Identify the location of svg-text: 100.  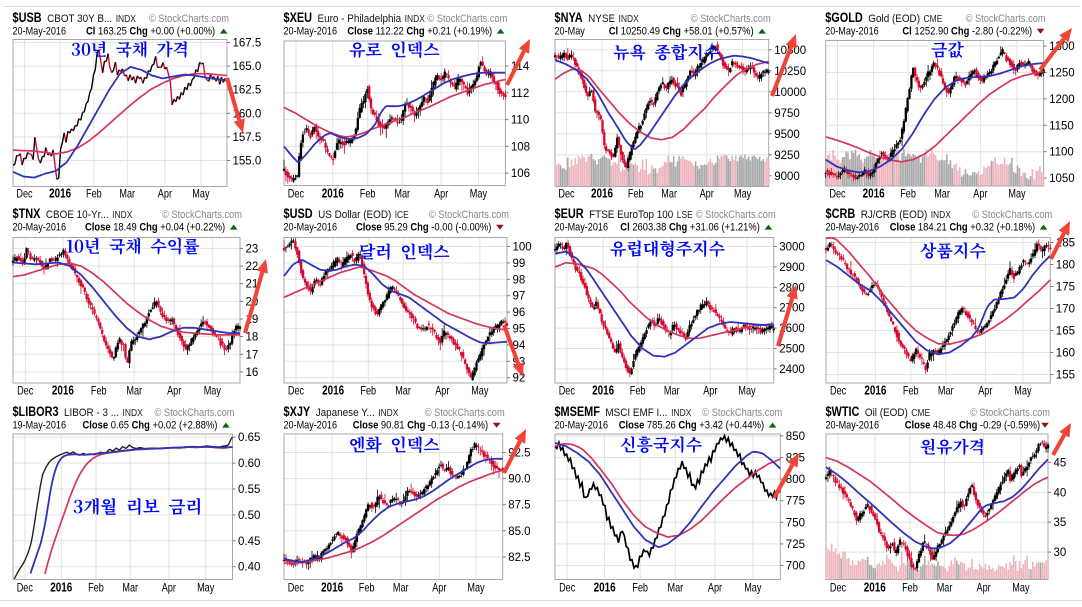
(522, 248).